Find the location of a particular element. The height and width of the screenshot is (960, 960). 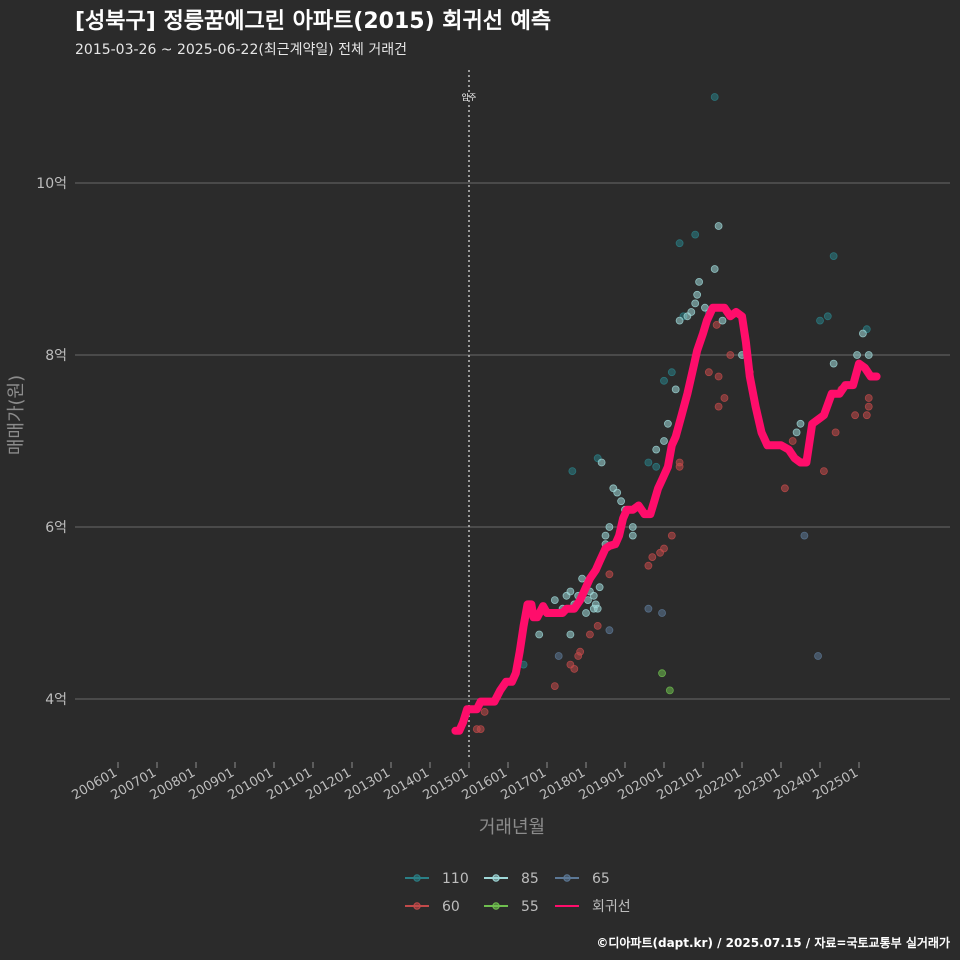

legend-label: 55 is located at coordinates (530, 907).